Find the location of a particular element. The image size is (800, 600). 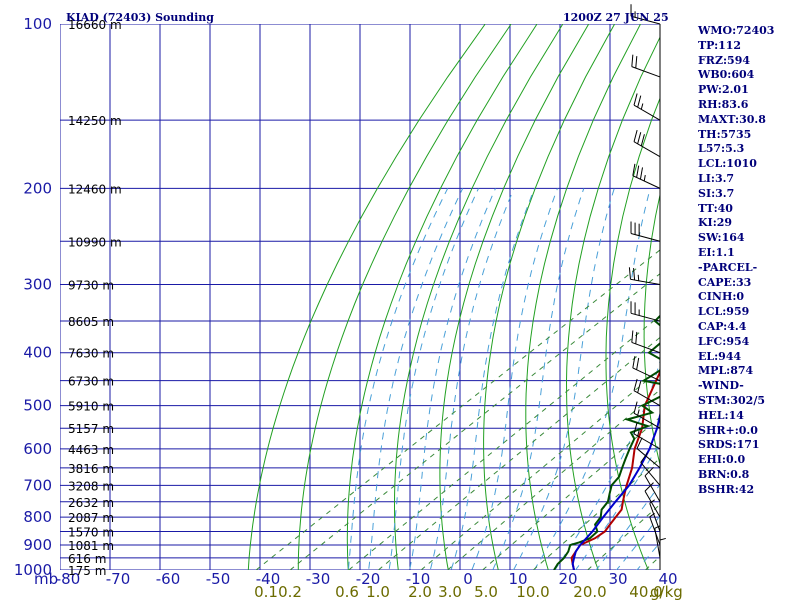

stat-item: EL:944 is located at coordinates (720, 356).